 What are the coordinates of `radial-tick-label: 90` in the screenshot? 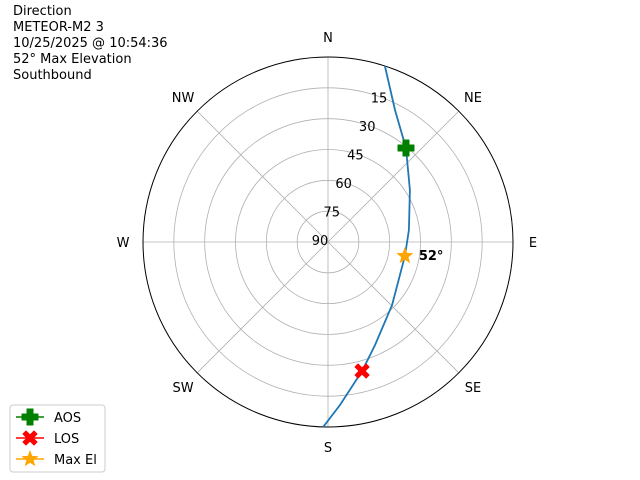 It's located at (320, 241).